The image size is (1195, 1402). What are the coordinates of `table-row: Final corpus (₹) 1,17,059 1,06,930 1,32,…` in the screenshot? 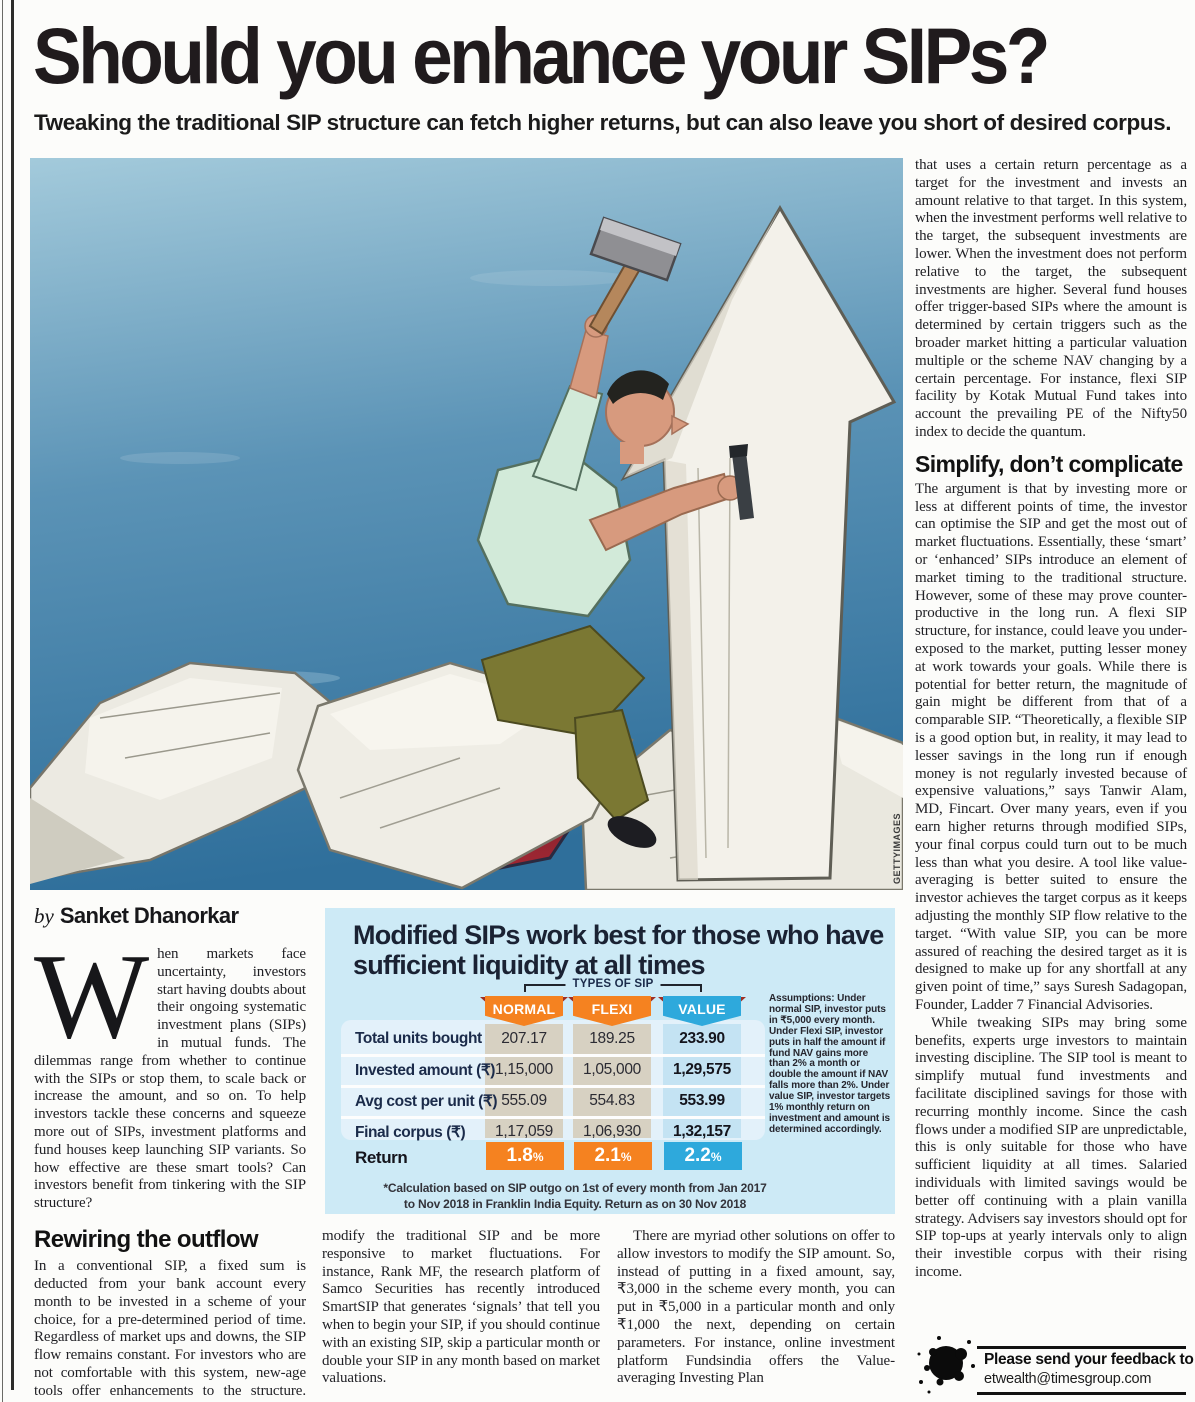 It's located at (553, 1132).